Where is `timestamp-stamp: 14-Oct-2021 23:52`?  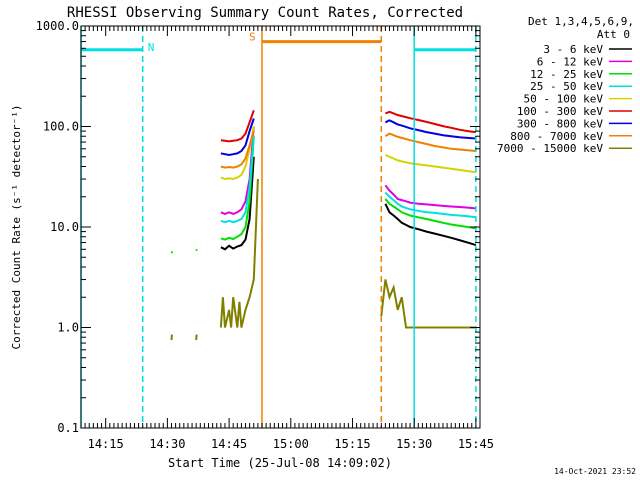
timestamp-stamp: 14-Oct-2021 23:52 is located at coordinates (595, 471).